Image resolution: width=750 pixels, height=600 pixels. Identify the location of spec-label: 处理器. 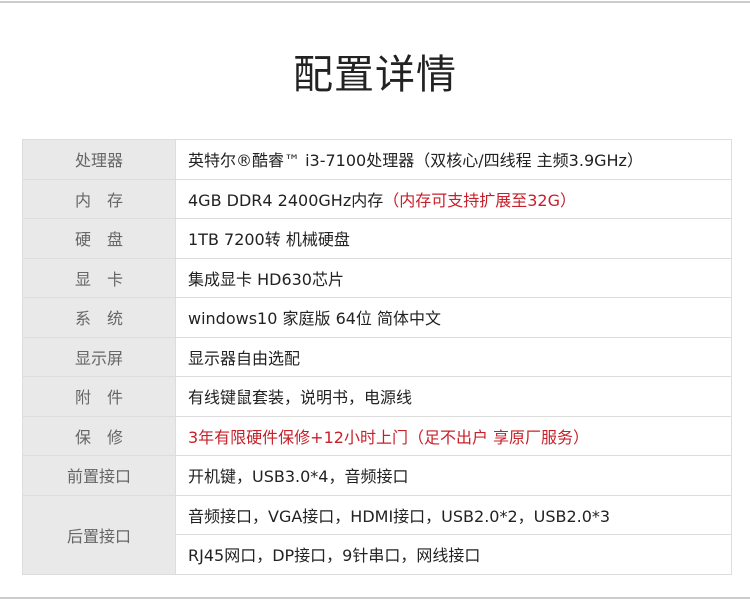
(99, 159).